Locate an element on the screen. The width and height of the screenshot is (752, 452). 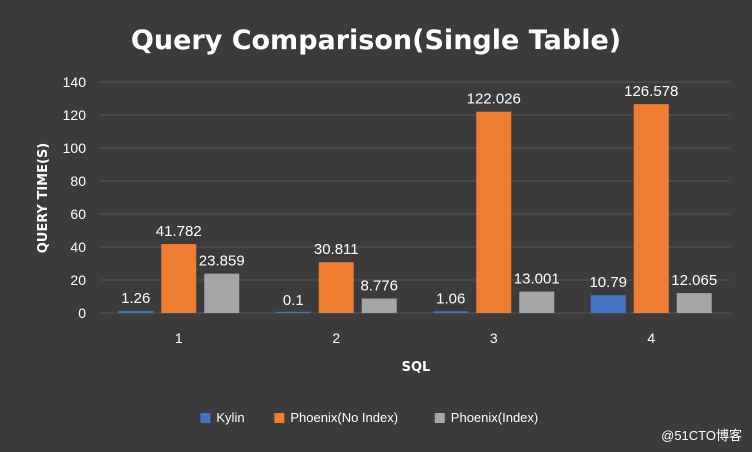
data-label: 1.06 is located at coordinates (450, 298).